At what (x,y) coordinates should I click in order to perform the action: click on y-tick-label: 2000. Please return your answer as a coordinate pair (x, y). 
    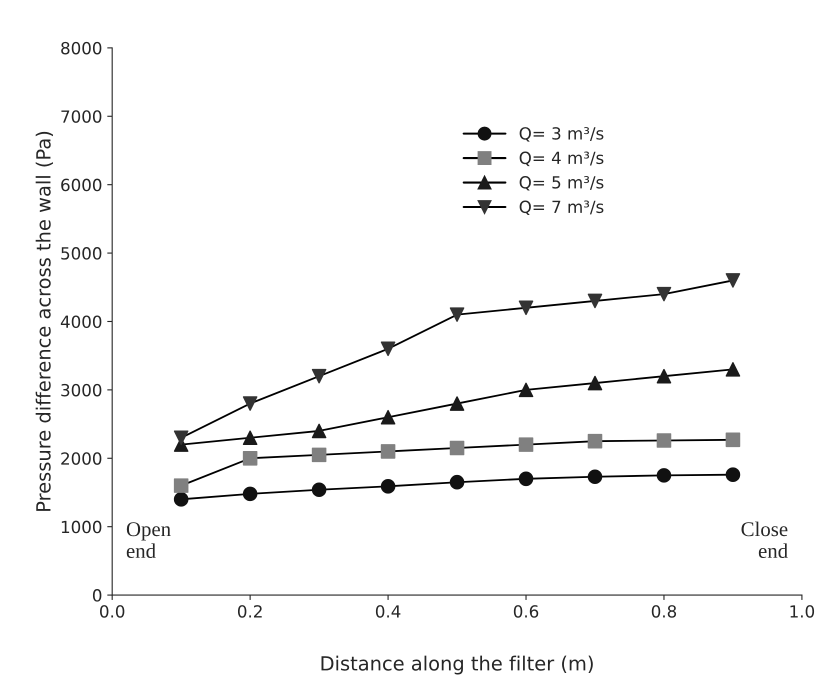
    Looking at the image, I should click on (81, 458).